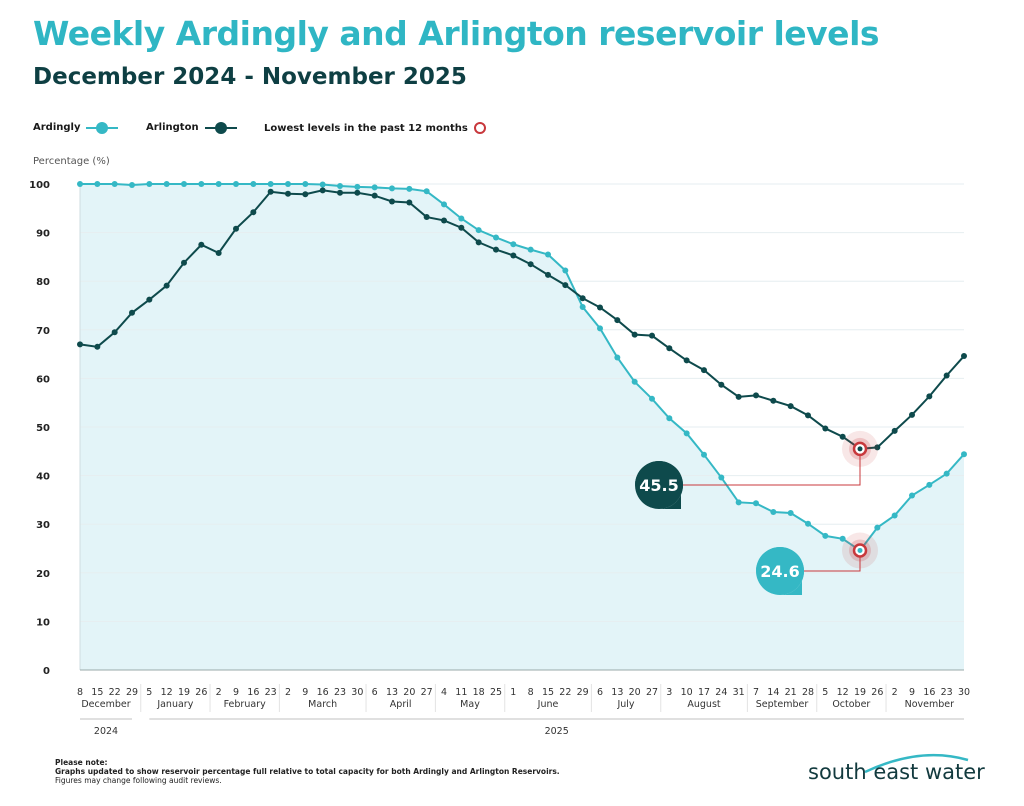 The image size is (1024, 806). What do you see at coordinates (739, 692) in the screenshot?
I see `x-tick-label: 31` at bounding box center [739, 692].